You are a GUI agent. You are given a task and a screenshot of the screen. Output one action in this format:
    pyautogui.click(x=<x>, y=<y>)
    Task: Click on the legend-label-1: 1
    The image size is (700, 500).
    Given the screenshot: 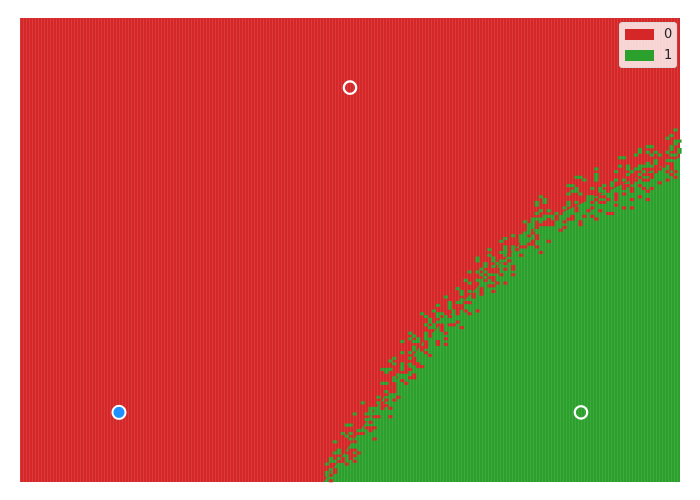 What is the action you would take?
    pyautogui.click(x=668, y=55)
    